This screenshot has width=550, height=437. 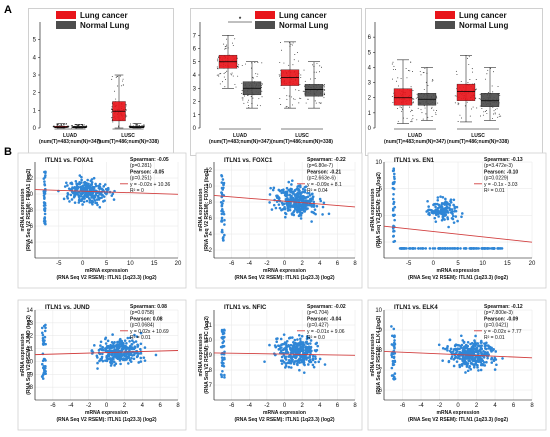 What do you see at coordinates (326, 332) in the screenshot?
I see `correlation-stat: y = -0.01x + 9.06` at bounding box center [326, 332].